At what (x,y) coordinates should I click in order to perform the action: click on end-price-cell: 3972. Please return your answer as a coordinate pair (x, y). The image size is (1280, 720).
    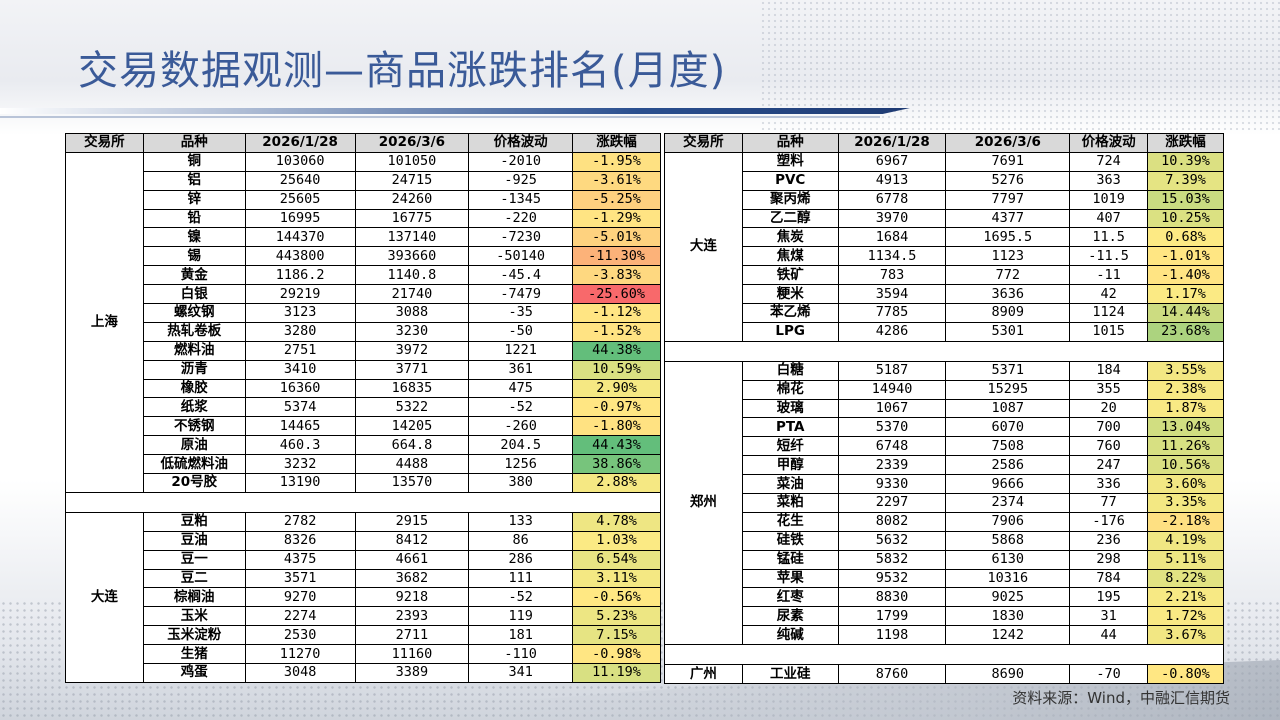
    Looking at the image, I should click on (412, 350).